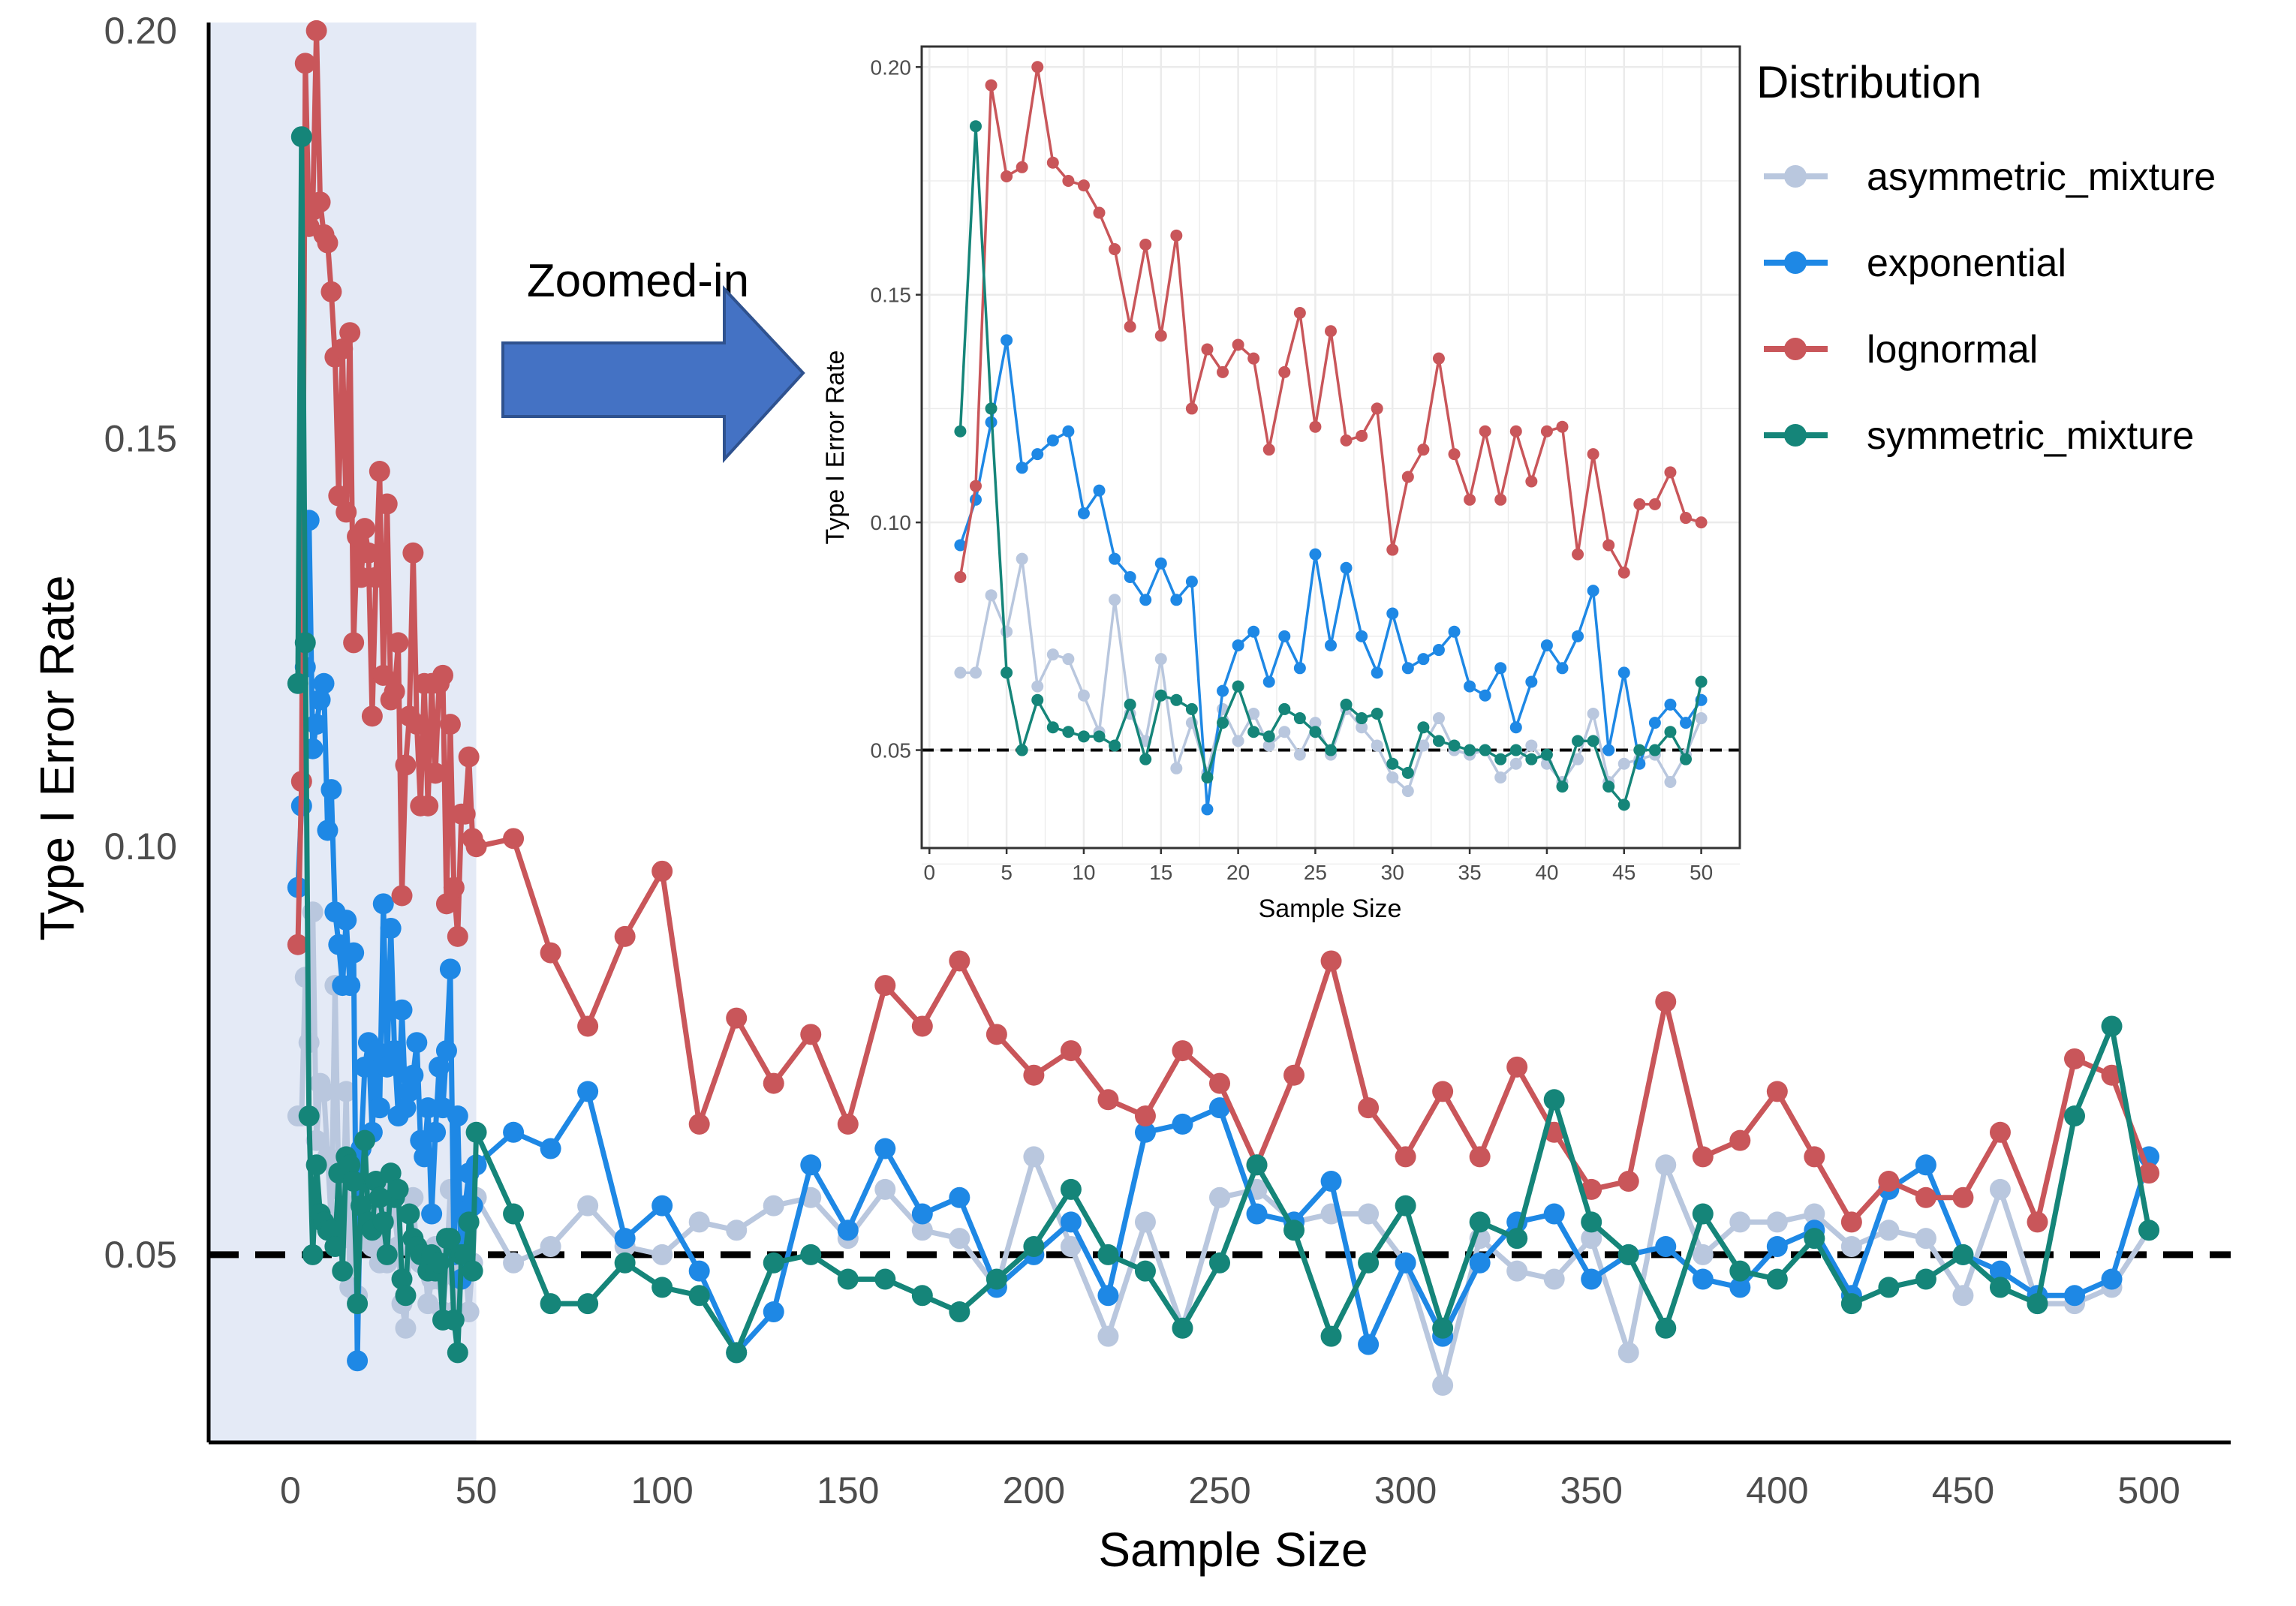 The image size is (2296, 1606). I want to click on main-x-tick-label: 150, so click(848, 1490).